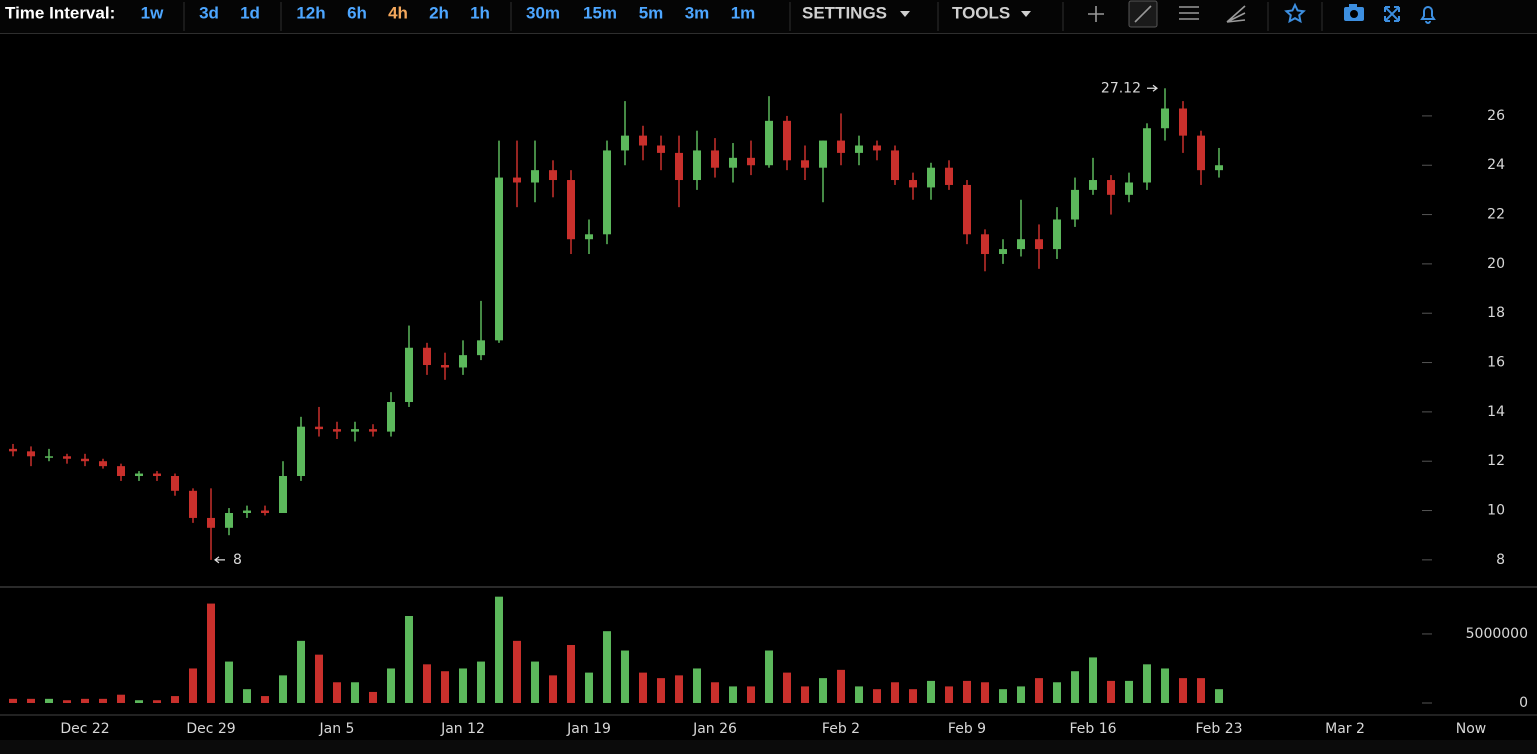  I want to click on interval-button: 30m, so click(543, 12).